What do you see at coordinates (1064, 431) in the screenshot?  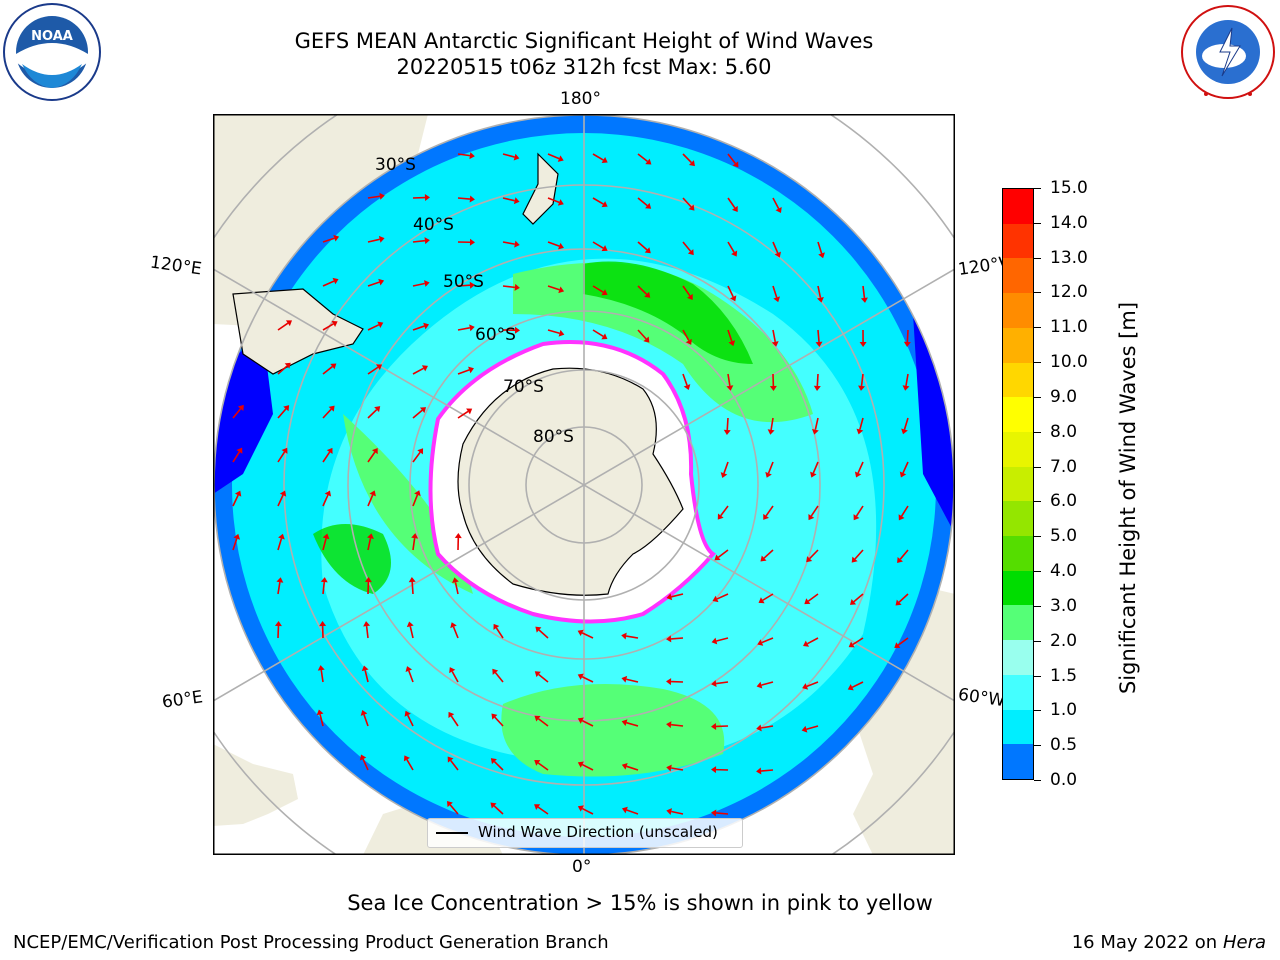 I see `colorbar-tick-label: 8.0` at bounding box center [1064, 431].